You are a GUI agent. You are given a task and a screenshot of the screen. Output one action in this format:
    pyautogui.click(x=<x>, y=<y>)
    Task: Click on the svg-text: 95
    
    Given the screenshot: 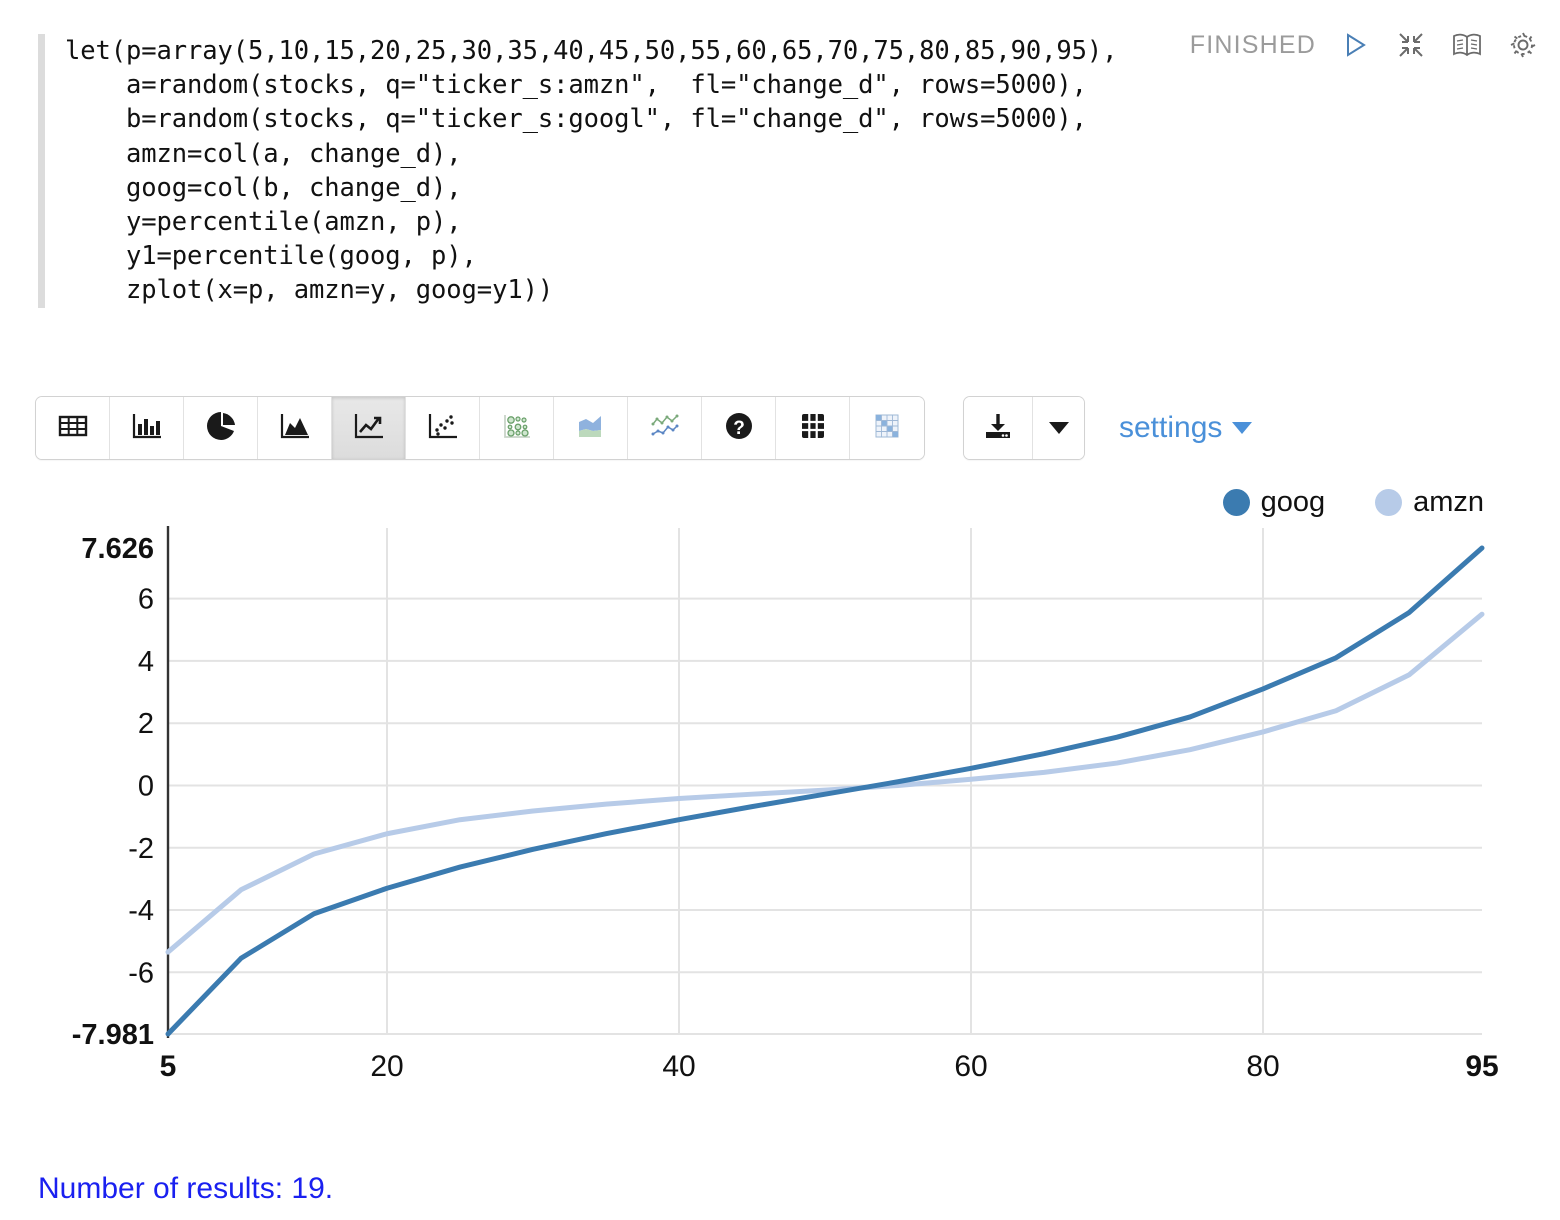 What is the action you would take?
    pyautogui.click(x=1481, y=1066)
    